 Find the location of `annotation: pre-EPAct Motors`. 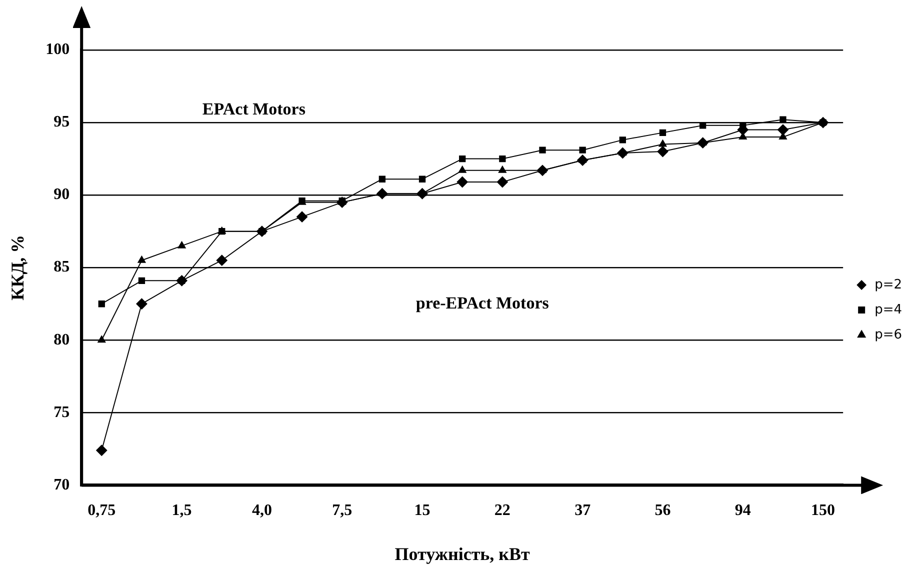

annotation: pre-EPAct Motors is located at coordinates (483, 302).